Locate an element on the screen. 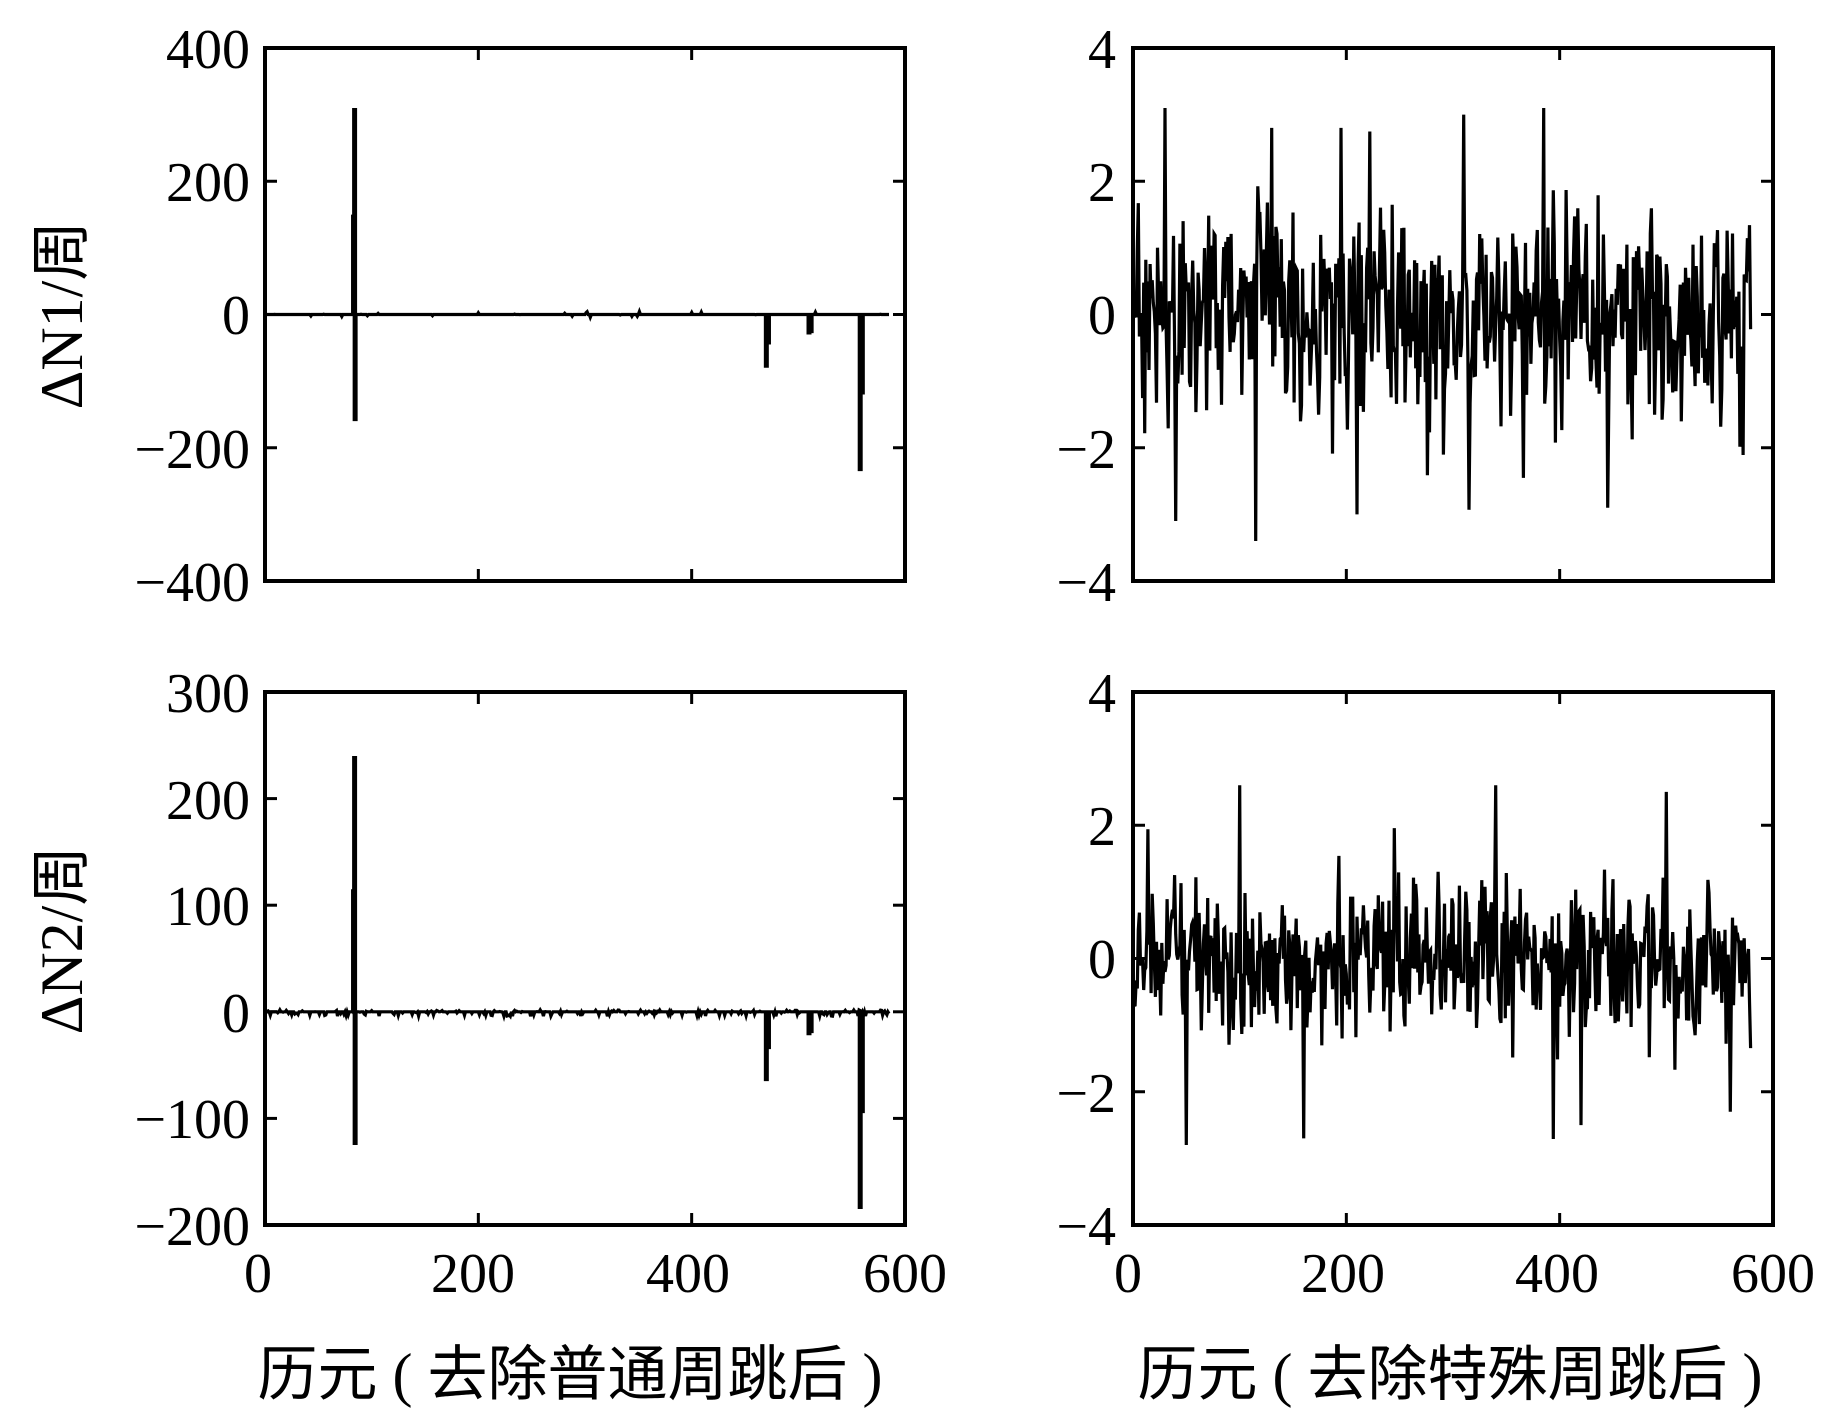  y-tick-label: 400 is located at coordinates (208, 50).